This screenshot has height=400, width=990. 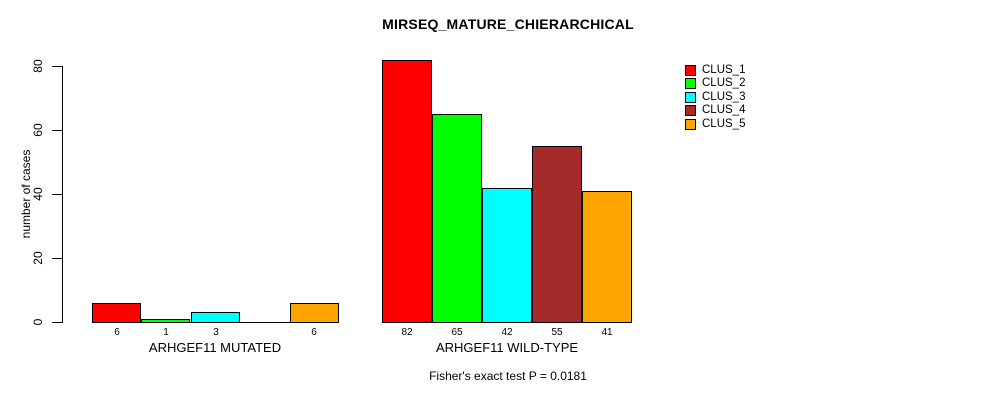 I want to click on bar-clus_3-mutated, so click(x=215, y=317).